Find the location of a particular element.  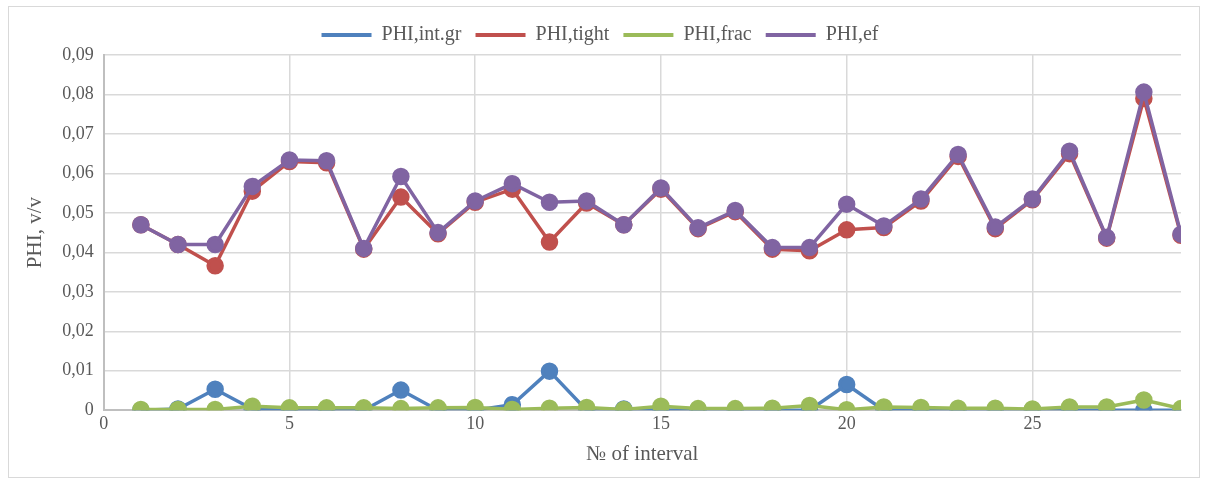

y-tick-label: 0,04 is located at coordinates (78, 251).